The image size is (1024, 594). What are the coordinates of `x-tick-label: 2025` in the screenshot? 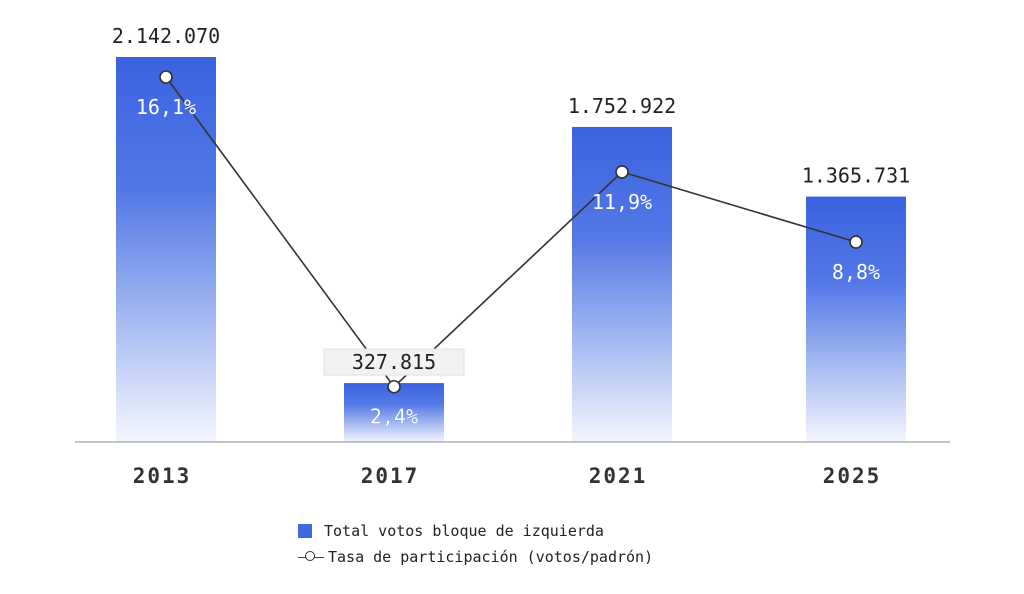 It's located at (852, 476).